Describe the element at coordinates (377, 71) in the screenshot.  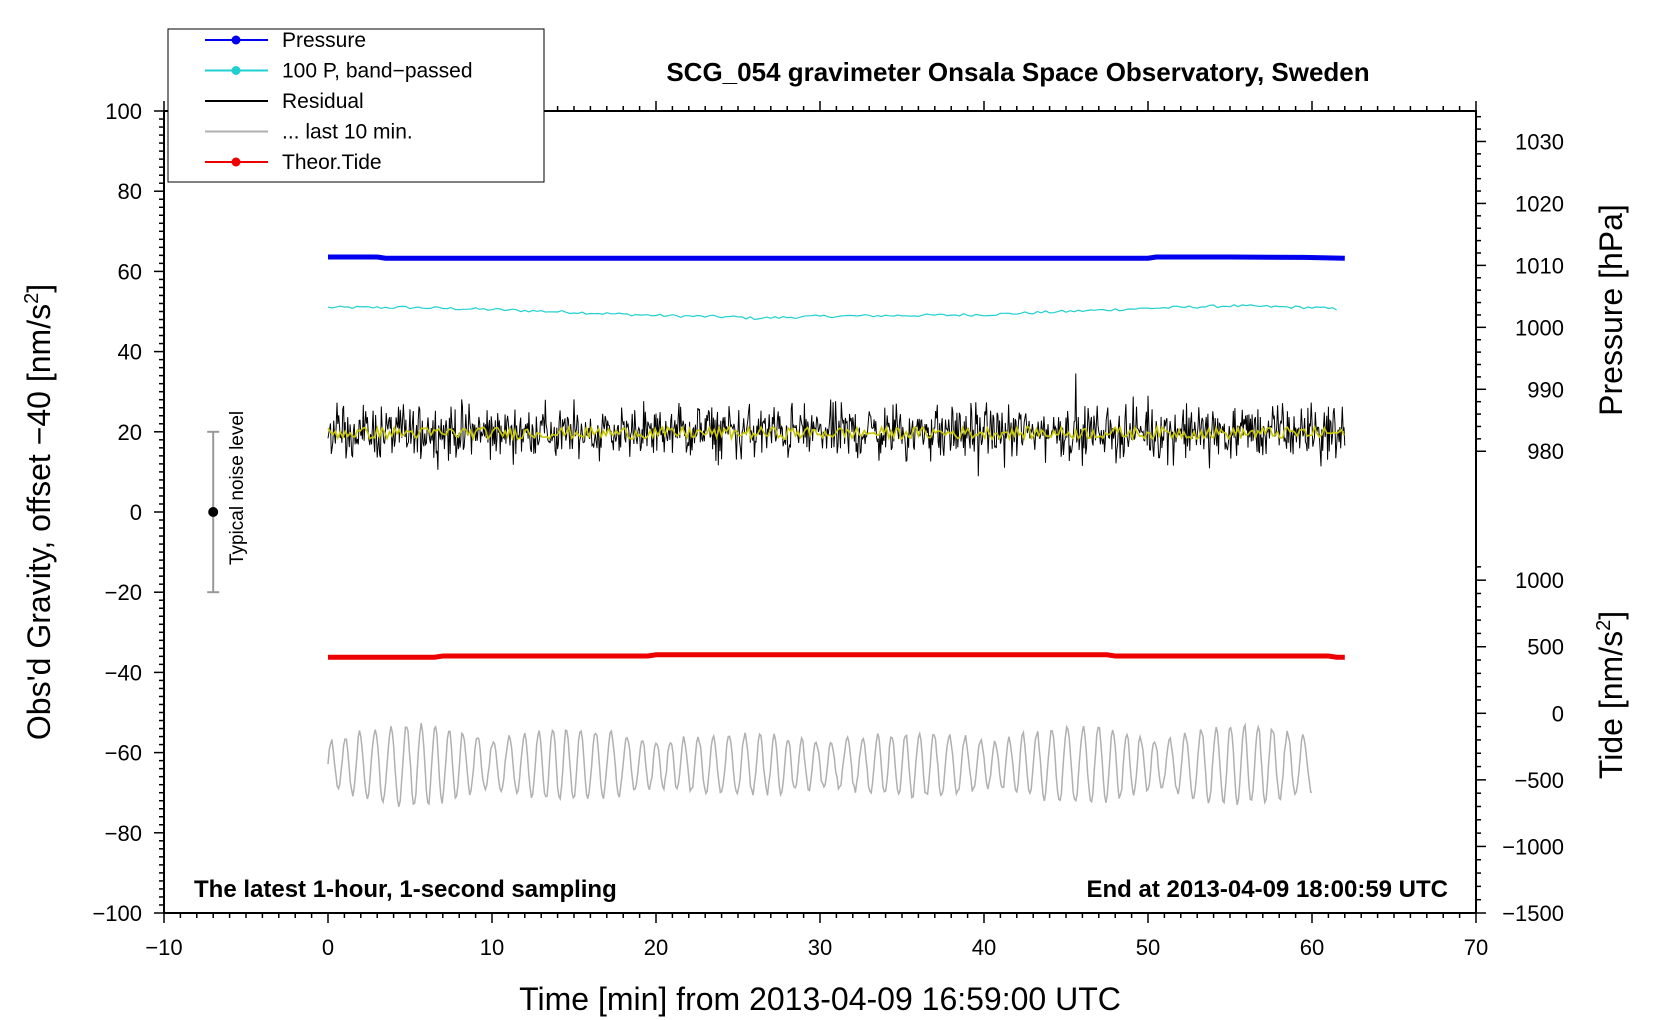
I see `legend-label: 100 P, band−passed` at that location.